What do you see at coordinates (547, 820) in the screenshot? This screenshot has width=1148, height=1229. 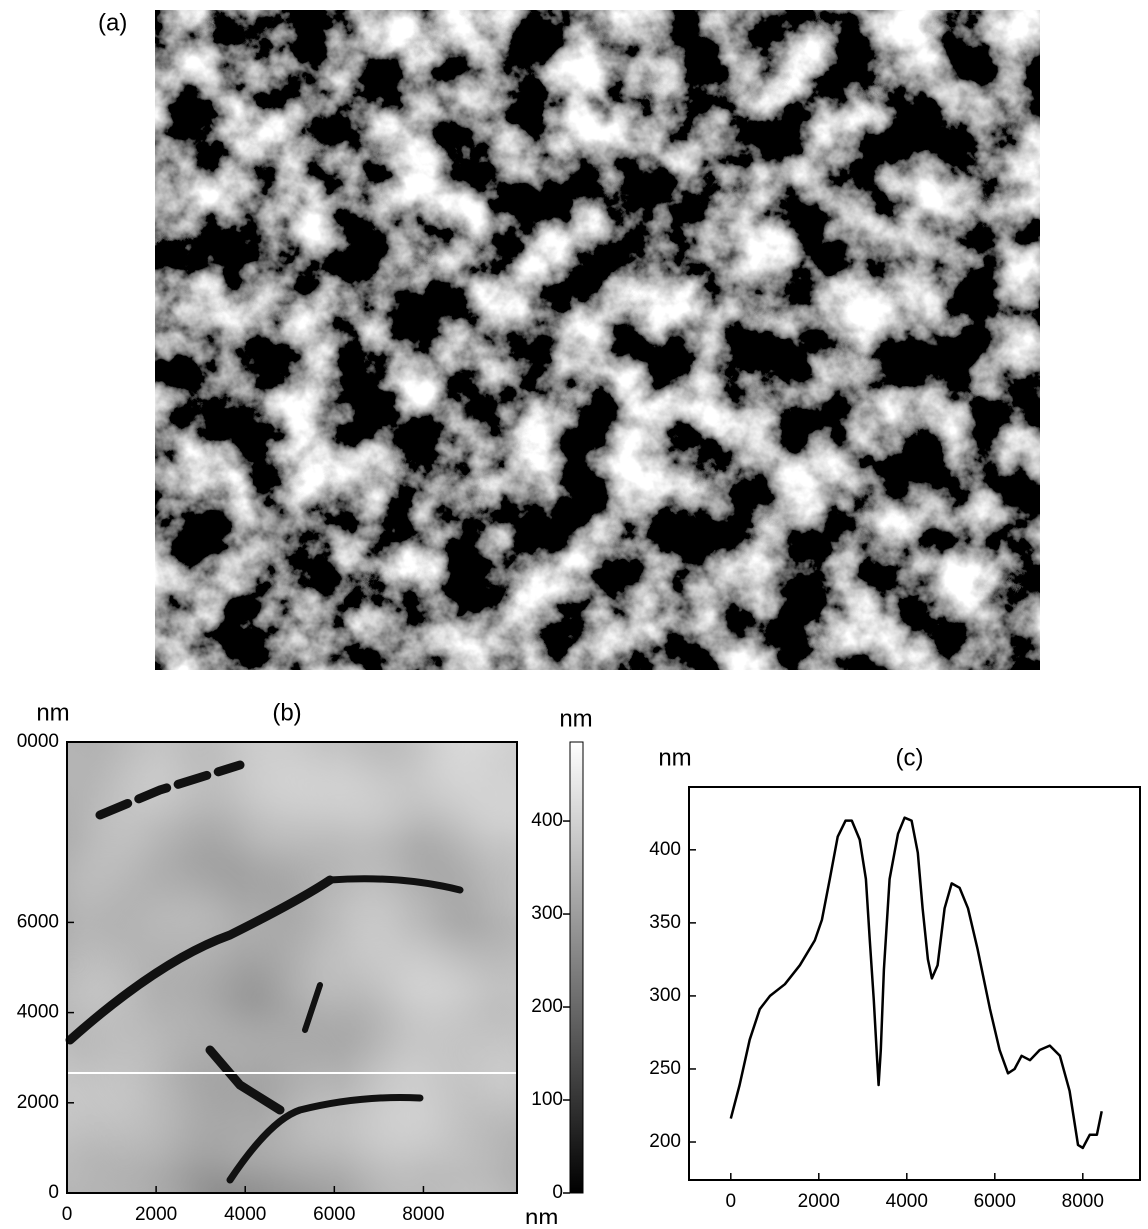 I see `colorbar-tick-label: 400` at bounding box center [547, 820].